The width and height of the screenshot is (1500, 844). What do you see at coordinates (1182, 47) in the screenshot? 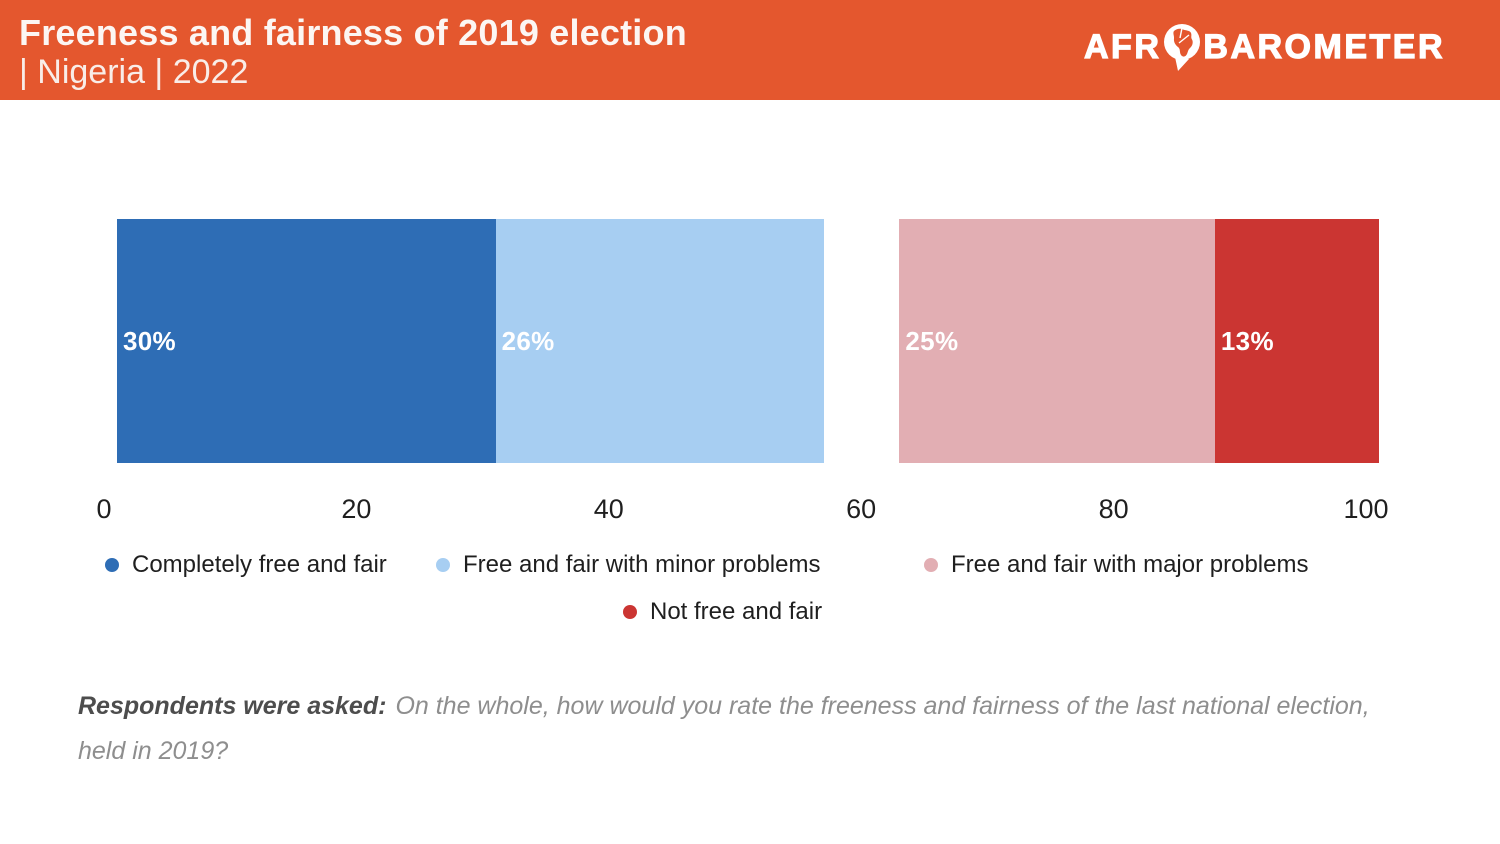
I see `africa-speech-bubble-icon` at bounding box center [1182, 47].